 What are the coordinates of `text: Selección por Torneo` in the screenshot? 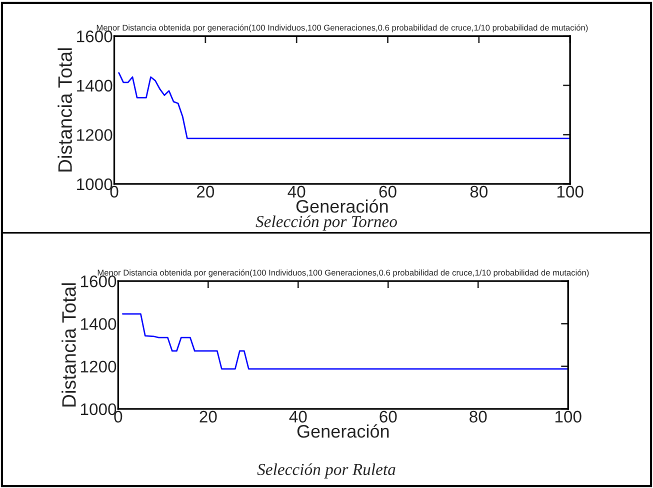 It's located at (326, 223).